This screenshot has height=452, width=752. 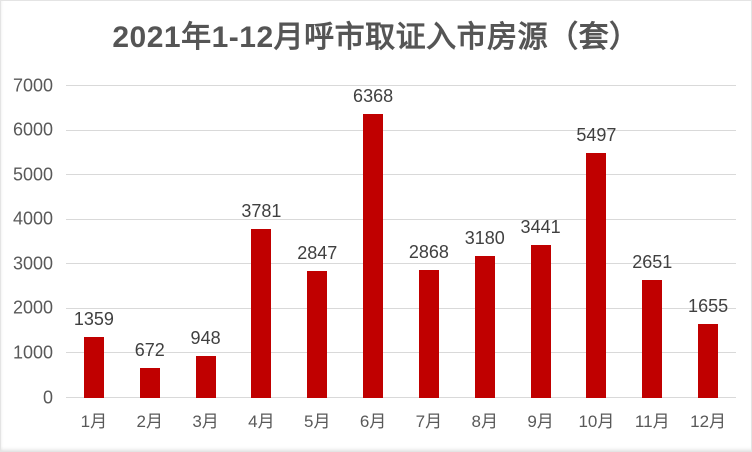 What do you see at coordinates (149, 350) in the screenshot?
I see `bar-value-label: 672` at bounding box center [149, 350].